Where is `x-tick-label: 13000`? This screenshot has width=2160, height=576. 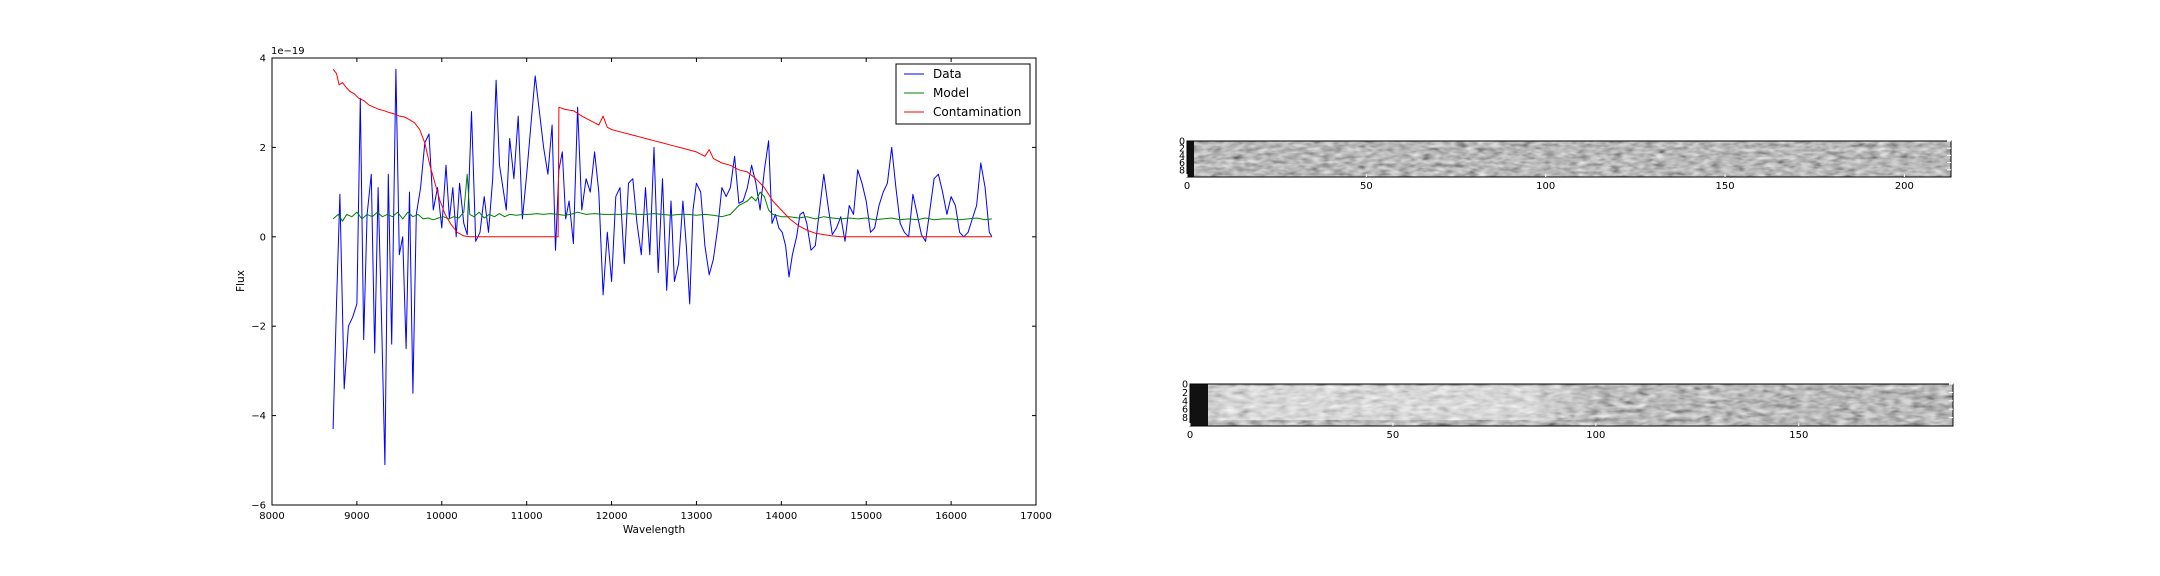 x-tick-label: 13000 is located at coordinates (697, 516).